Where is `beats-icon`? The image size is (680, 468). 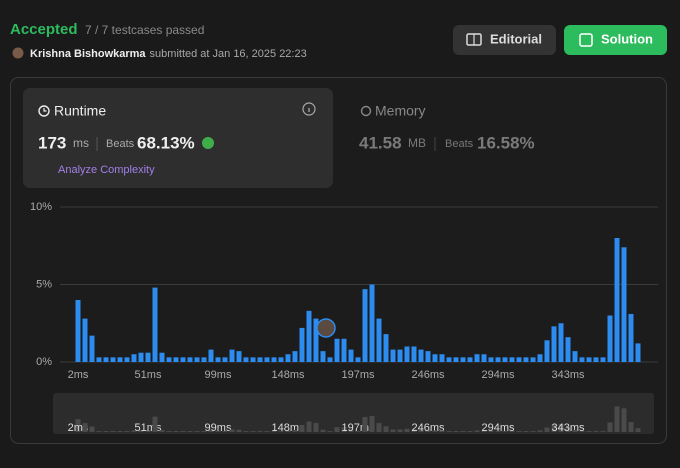
beats-icon is located at coordinates (208, 143).